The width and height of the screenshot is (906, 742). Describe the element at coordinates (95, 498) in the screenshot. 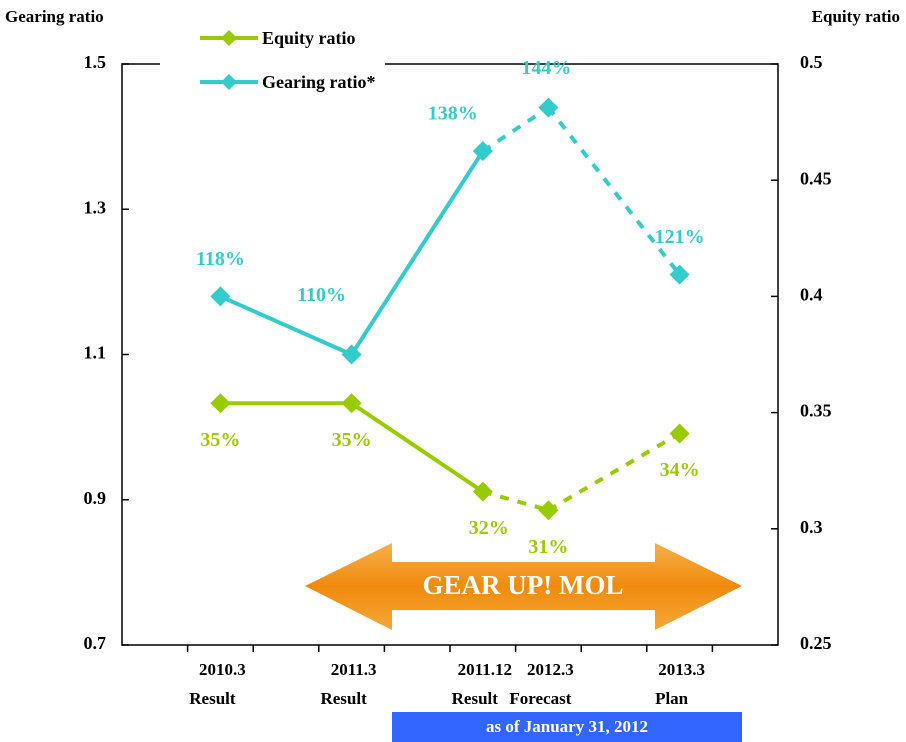

I see `y-tick-label: 0.9` at that location.